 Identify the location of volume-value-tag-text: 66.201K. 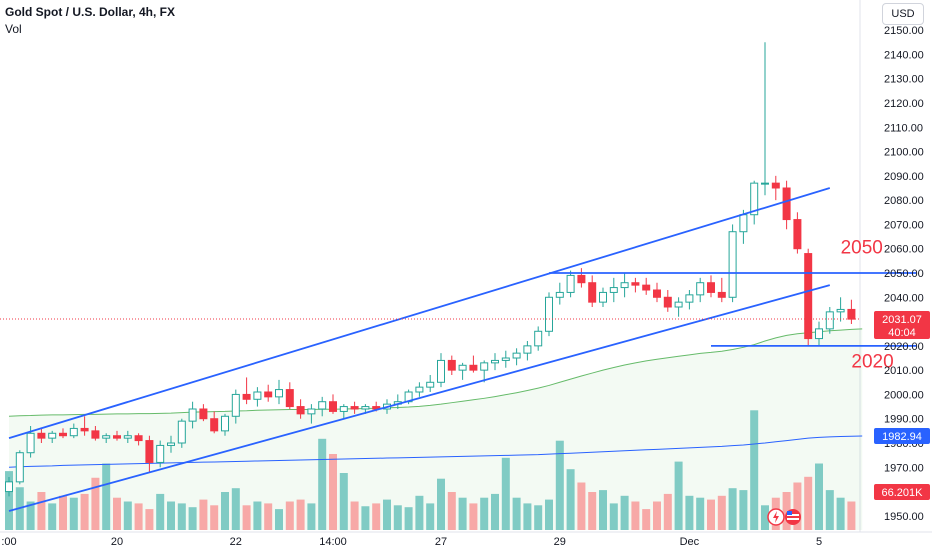
(903, 493).